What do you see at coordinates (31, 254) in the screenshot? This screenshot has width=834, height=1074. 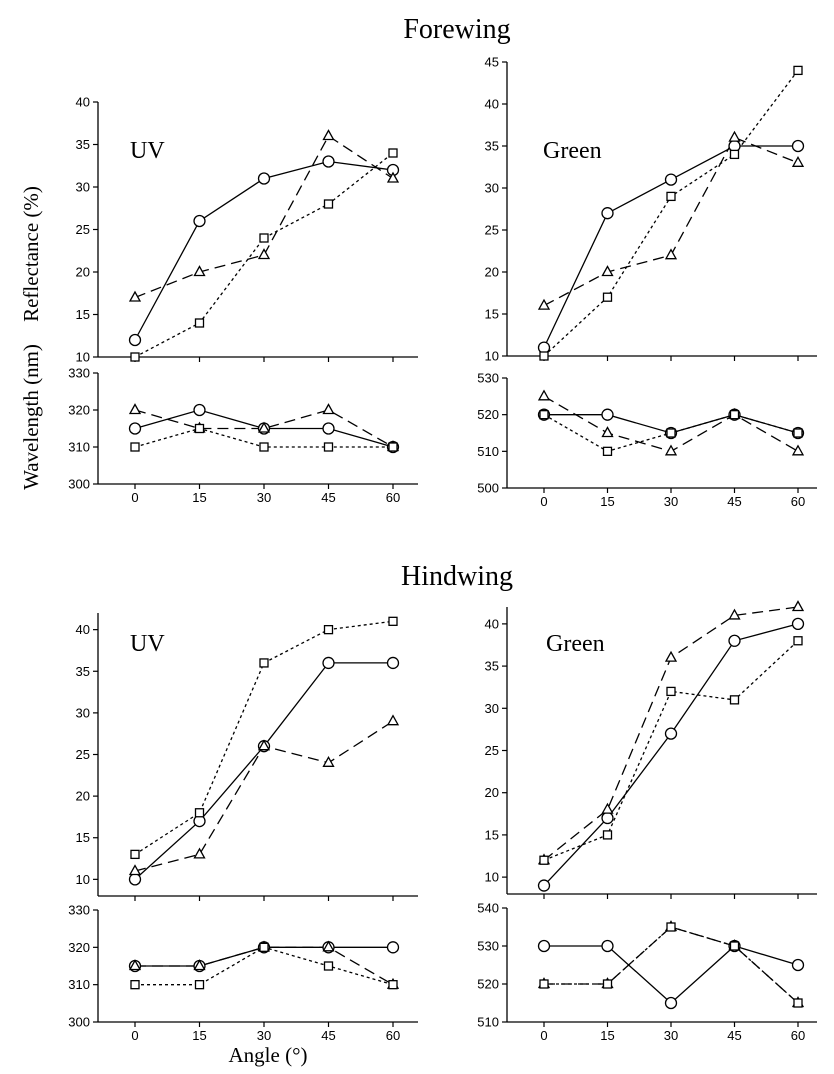 I see `y-title-reflectance: Reflectance (%)` at bounding box center [31, 254].